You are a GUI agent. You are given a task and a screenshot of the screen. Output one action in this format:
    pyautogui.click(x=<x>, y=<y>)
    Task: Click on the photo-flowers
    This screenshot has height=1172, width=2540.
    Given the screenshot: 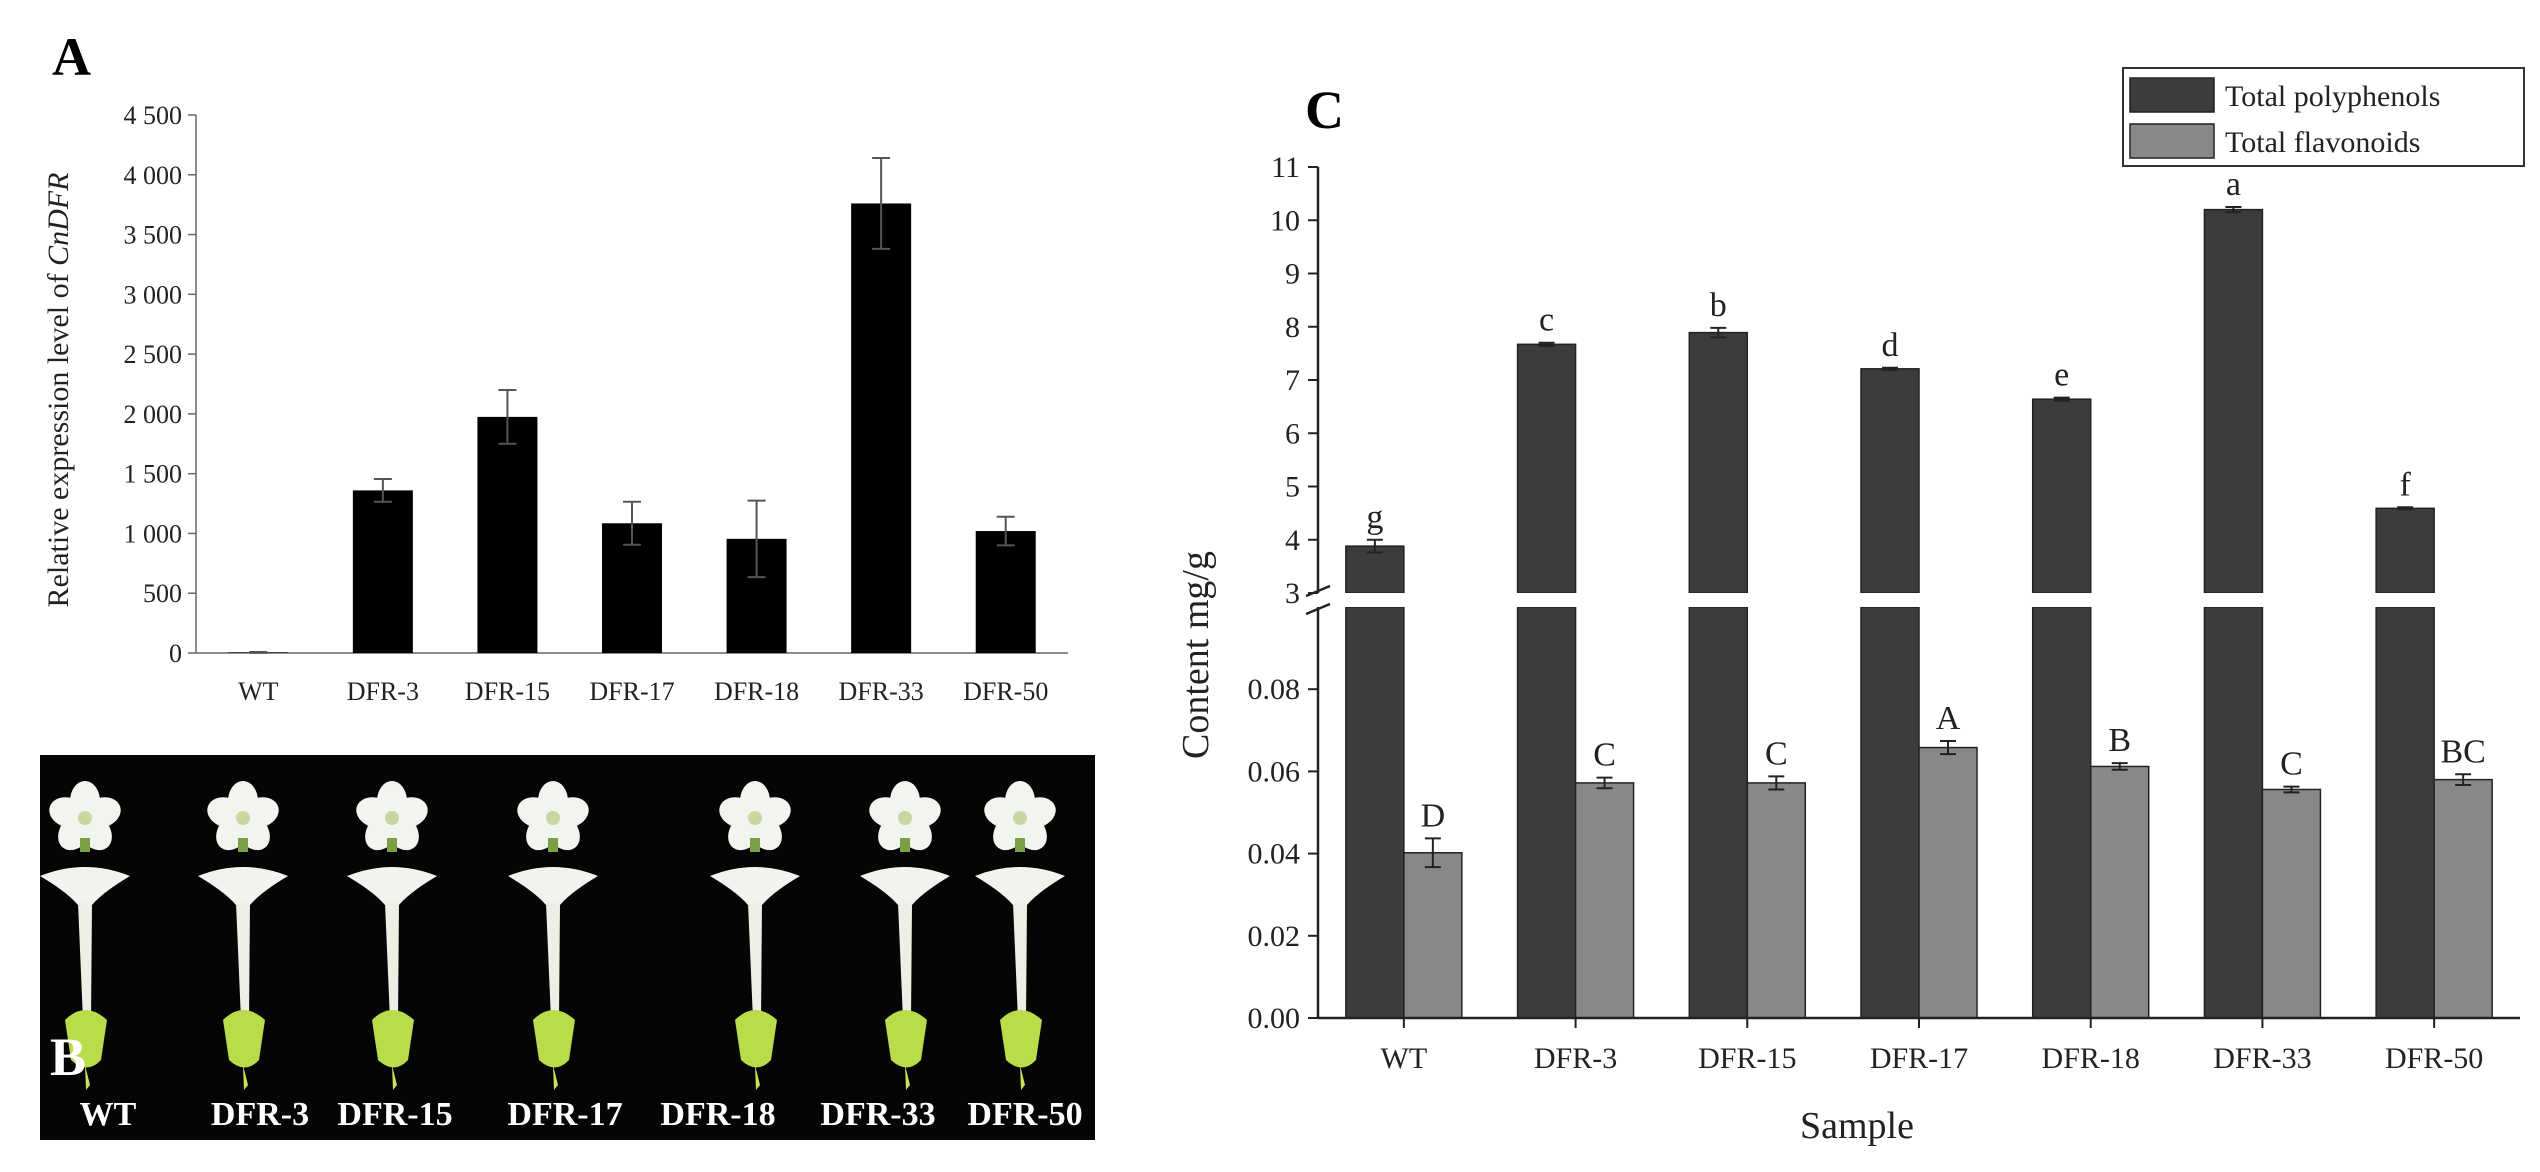 What is the action you would take?
    pyautogui.click(x=552, y=935)
    